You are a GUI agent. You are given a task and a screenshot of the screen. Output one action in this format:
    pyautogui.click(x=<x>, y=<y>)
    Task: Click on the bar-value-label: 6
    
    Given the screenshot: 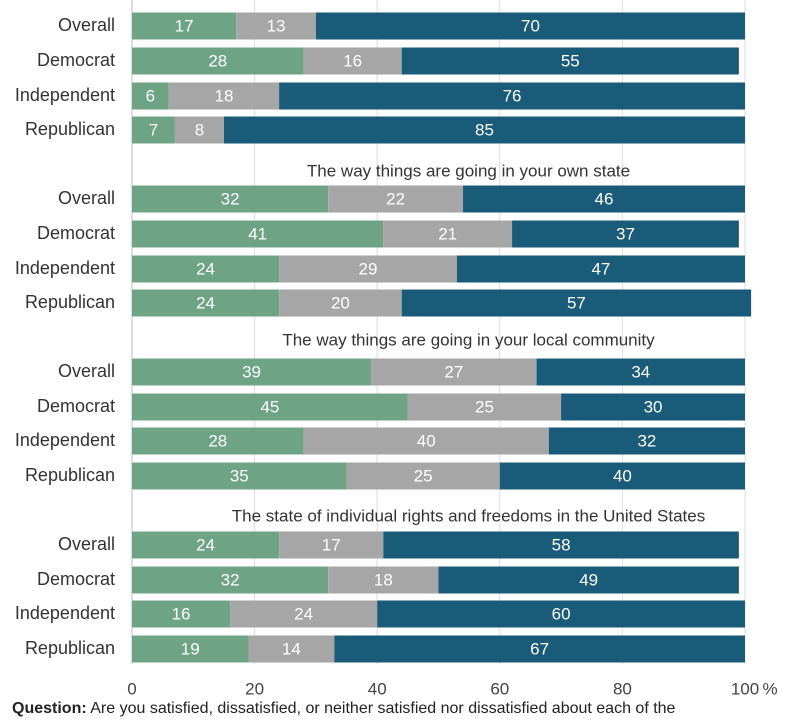 What is the action you would take?
    pyautogui.click(x=150, y=95)
    